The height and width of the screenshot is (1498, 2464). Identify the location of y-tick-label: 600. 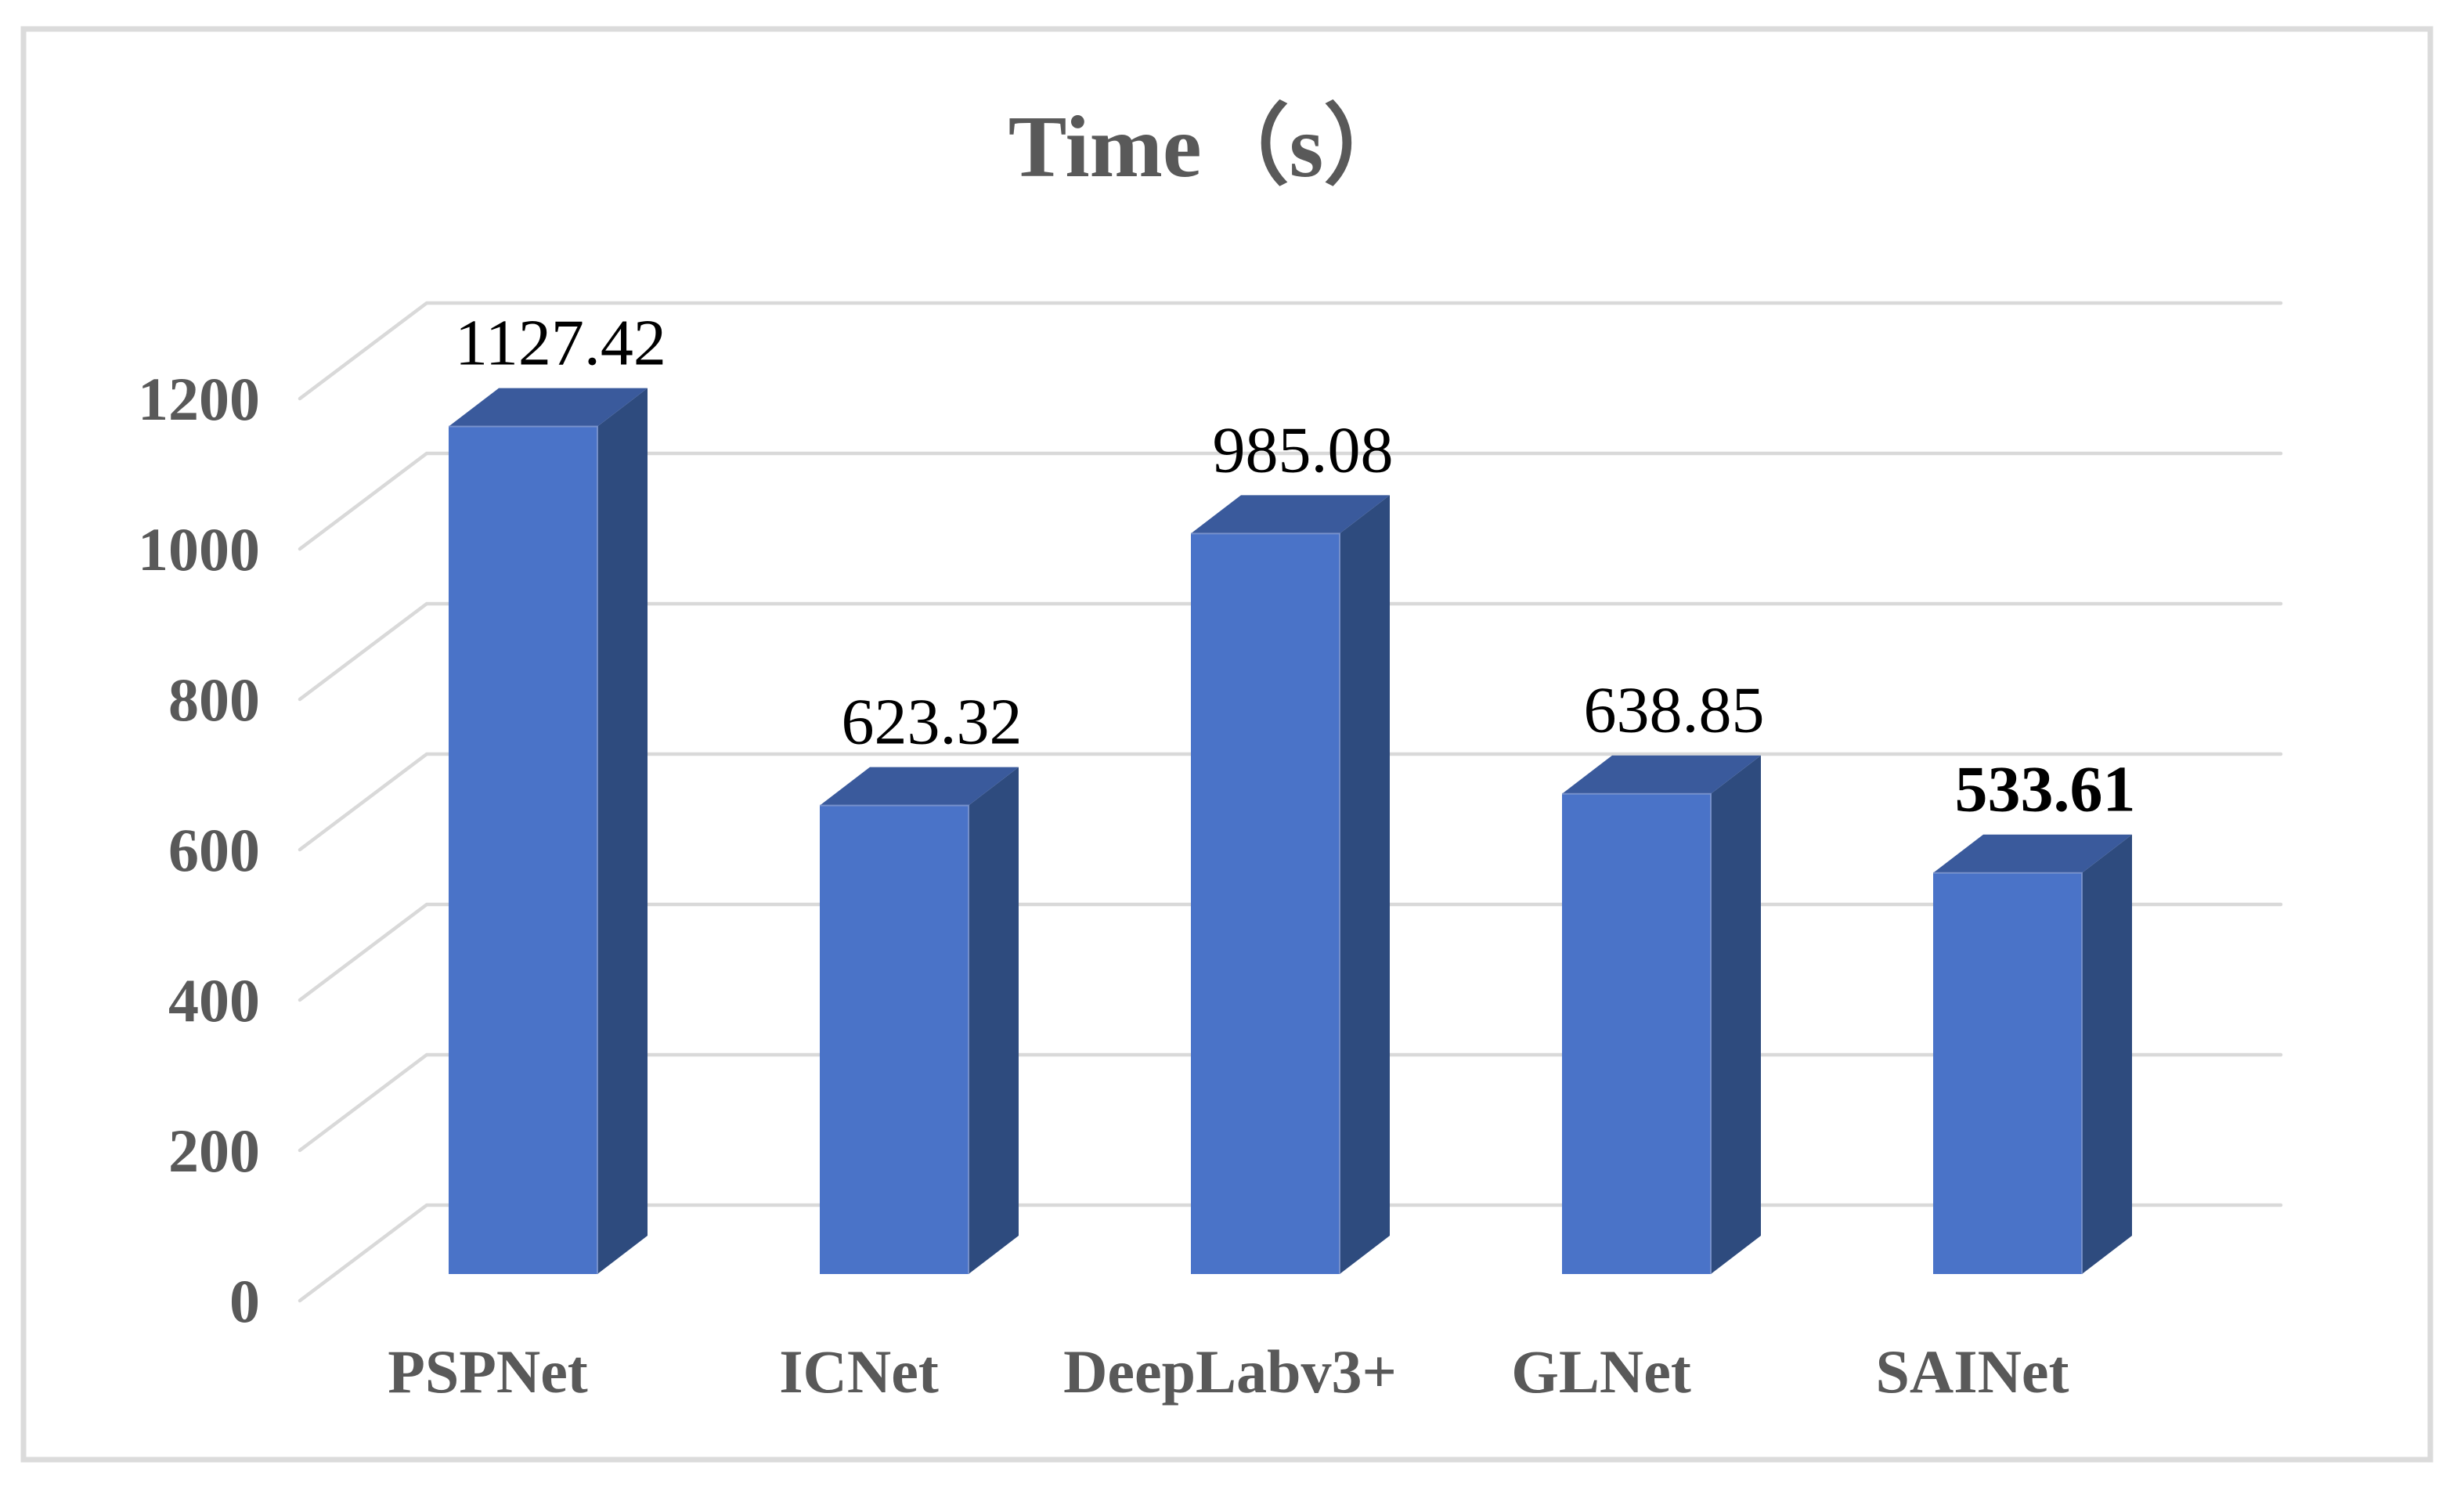
(214, 850).